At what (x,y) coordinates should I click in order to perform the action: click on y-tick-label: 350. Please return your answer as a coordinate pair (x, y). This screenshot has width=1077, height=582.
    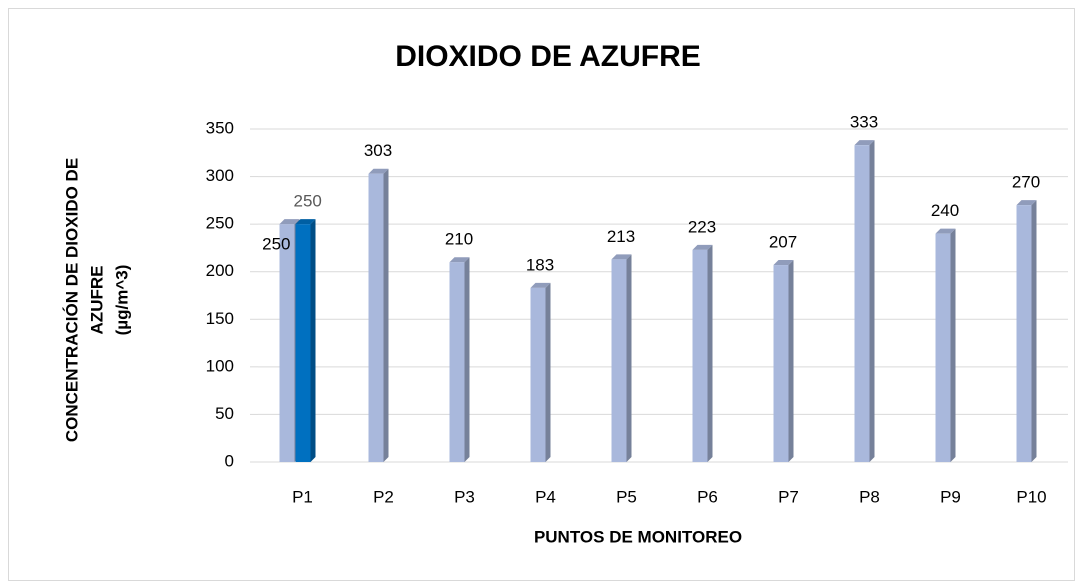
    Looking at the image, I should click on (220, 127).